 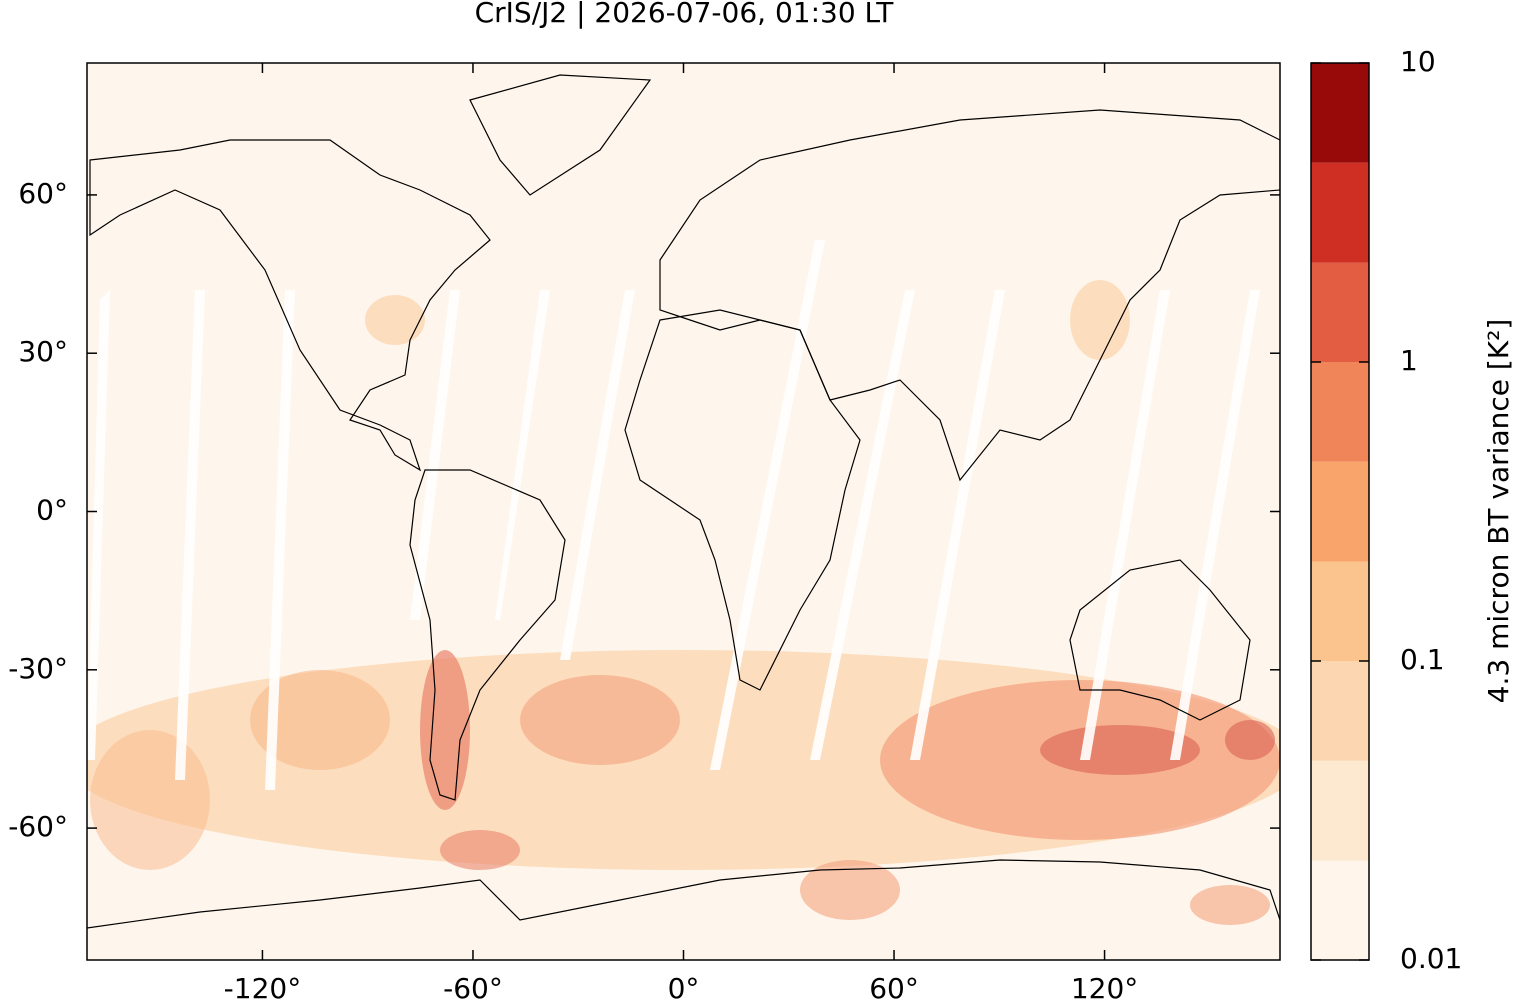 I want to click on y-tick-label: -30°, so click(x=38, y=668).